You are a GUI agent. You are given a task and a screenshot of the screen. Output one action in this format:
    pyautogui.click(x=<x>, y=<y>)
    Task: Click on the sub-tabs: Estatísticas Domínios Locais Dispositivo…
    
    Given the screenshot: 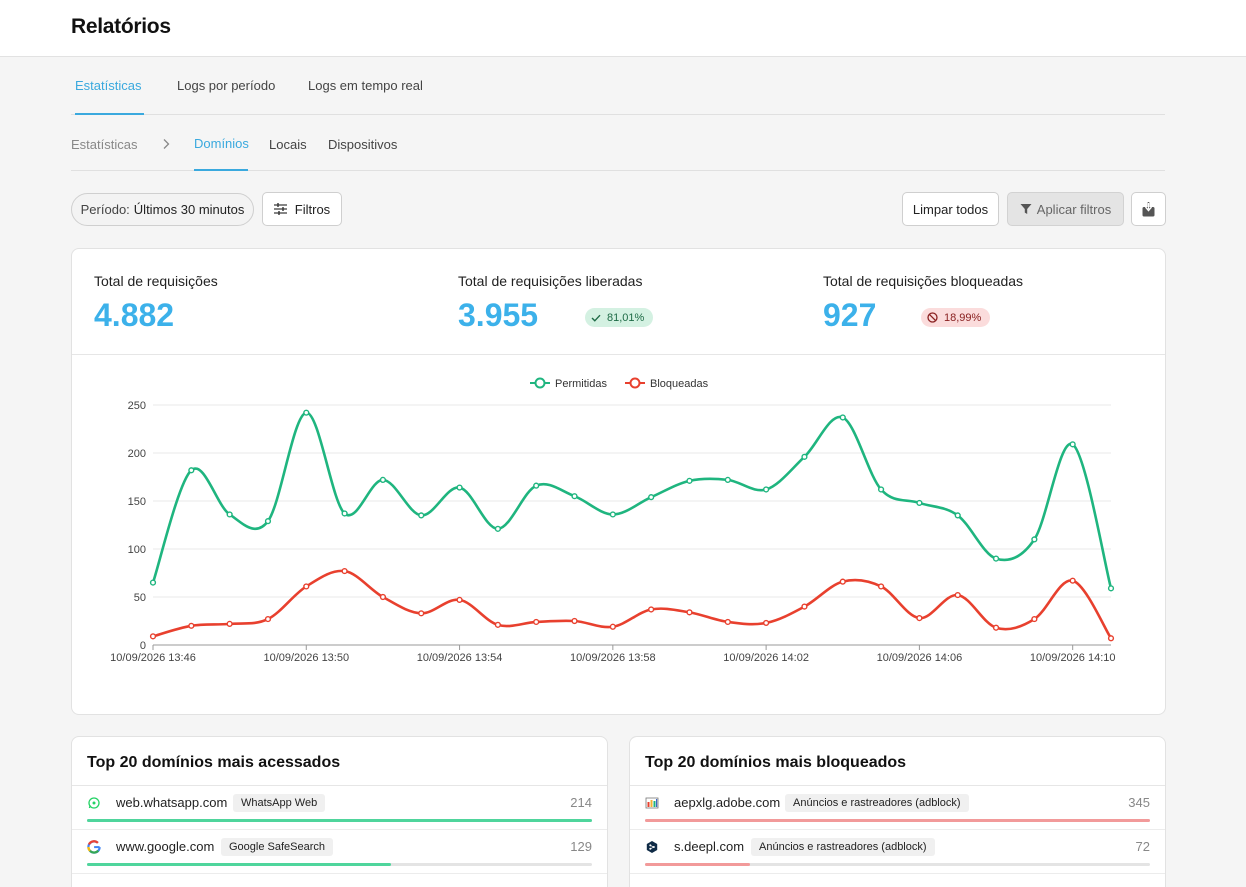 What is the action you would take?
    pyautogui.click(x=618, y=143)
    